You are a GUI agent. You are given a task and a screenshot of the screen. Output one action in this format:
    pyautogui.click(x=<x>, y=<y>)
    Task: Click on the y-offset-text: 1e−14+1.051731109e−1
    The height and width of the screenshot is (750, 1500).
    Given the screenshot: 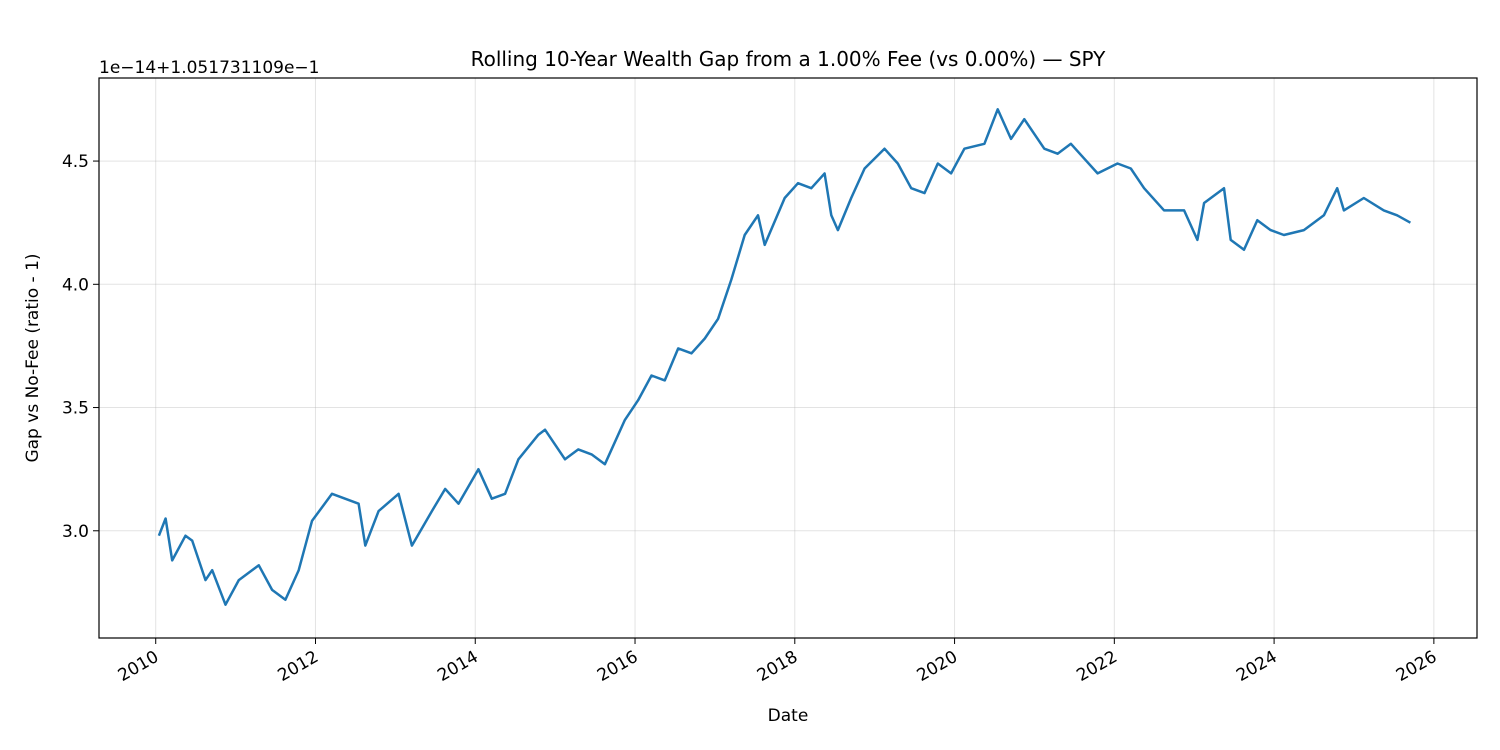 What is the action you would take?
    pyautogui.click(x=209, y=68)
    